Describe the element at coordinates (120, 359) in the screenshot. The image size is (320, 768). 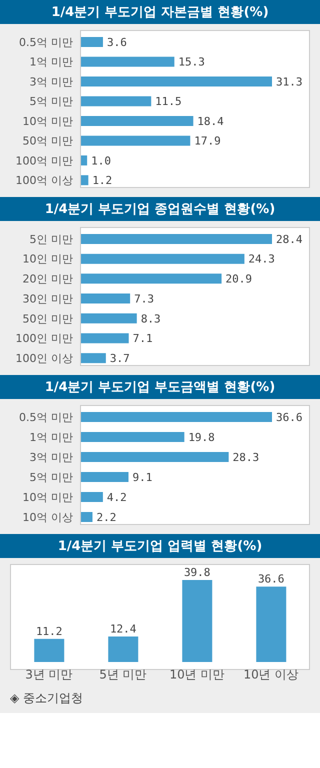
I see `data-label: 3.7` at that location.